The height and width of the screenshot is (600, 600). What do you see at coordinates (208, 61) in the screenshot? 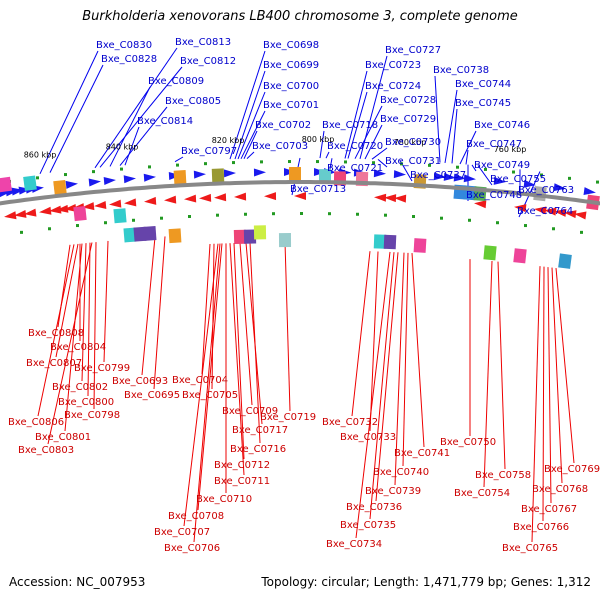
I see `top-gene-label: Bxe_C0812` at bounding box center [208, 61].